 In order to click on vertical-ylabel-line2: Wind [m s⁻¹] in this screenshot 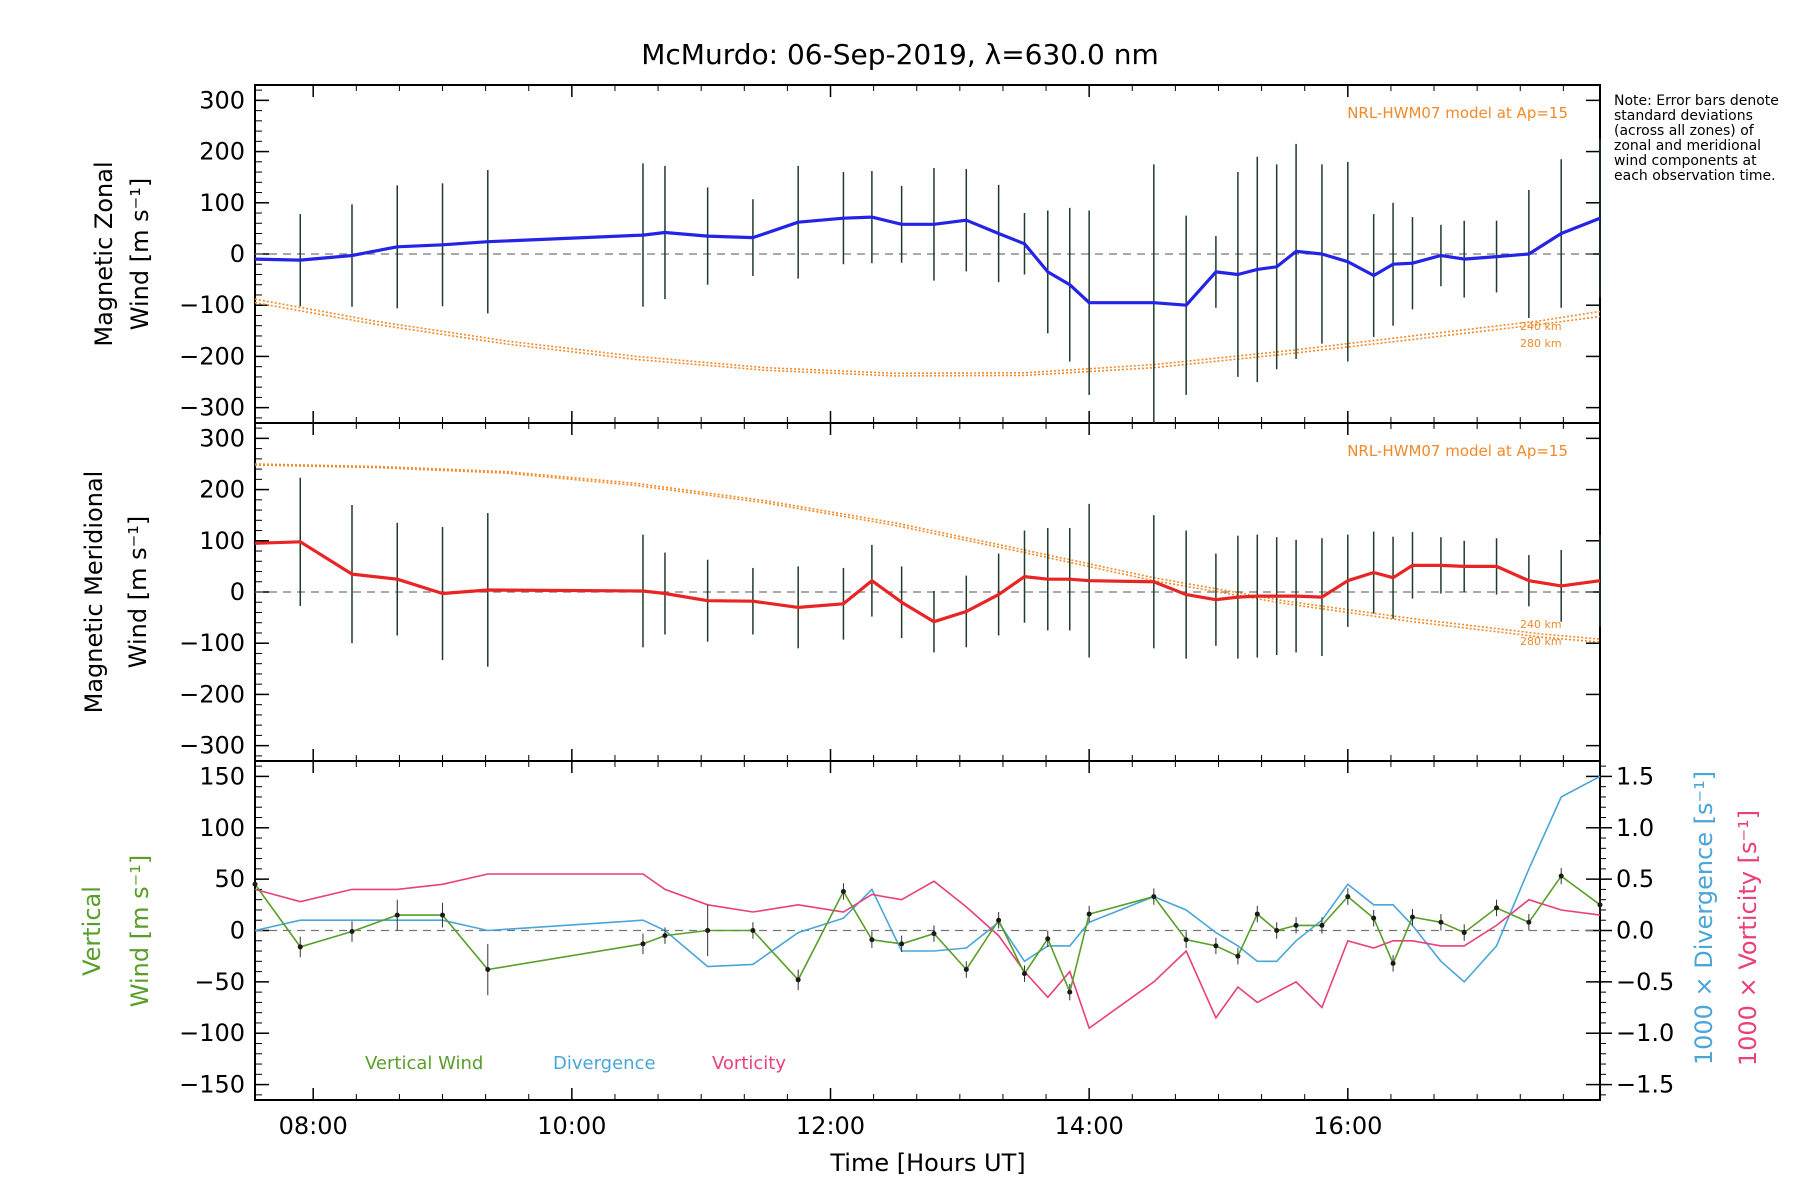, I will do `click(140, 931)`.